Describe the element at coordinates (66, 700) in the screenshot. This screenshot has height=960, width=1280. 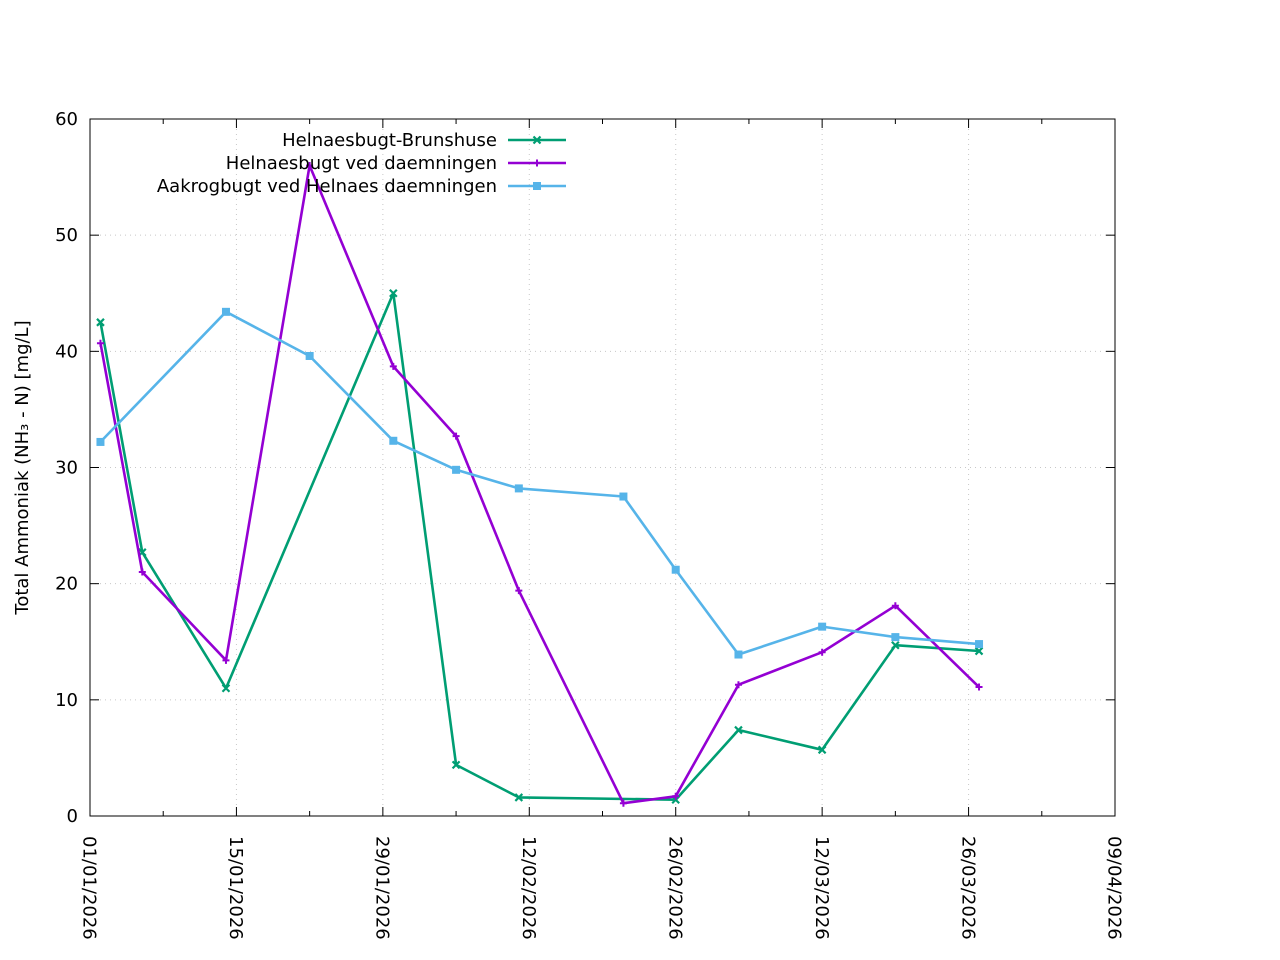
I see `y-tick-label: 10` at that location.